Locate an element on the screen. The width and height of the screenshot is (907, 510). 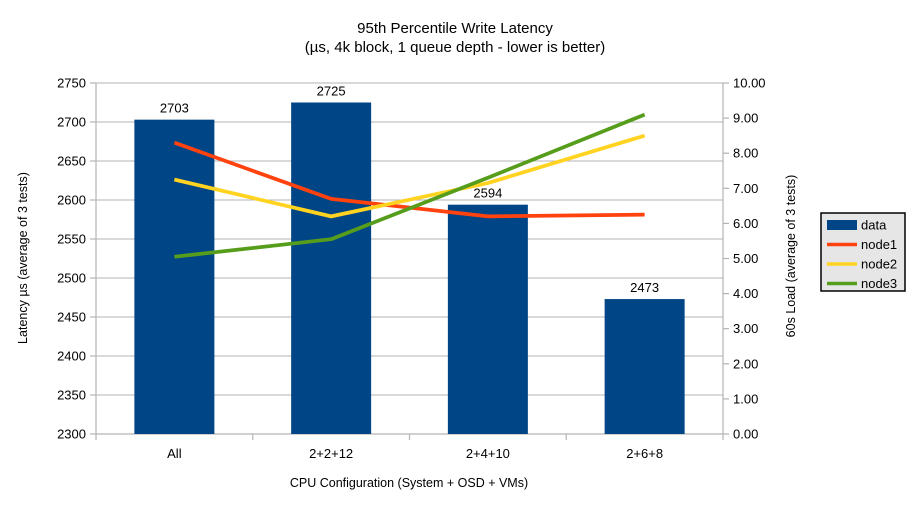
right-tick-label: 4.00 is located at coordinates (745, 293).